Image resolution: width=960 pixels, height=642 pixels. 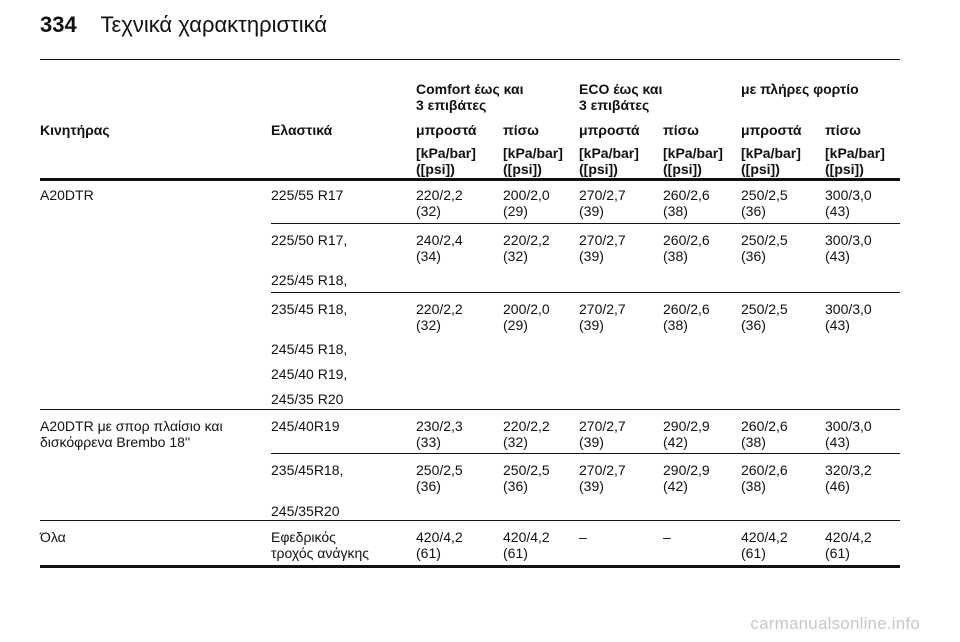 I want to click on column-header-front-3: μπροστά, so click(x=771, y=130).